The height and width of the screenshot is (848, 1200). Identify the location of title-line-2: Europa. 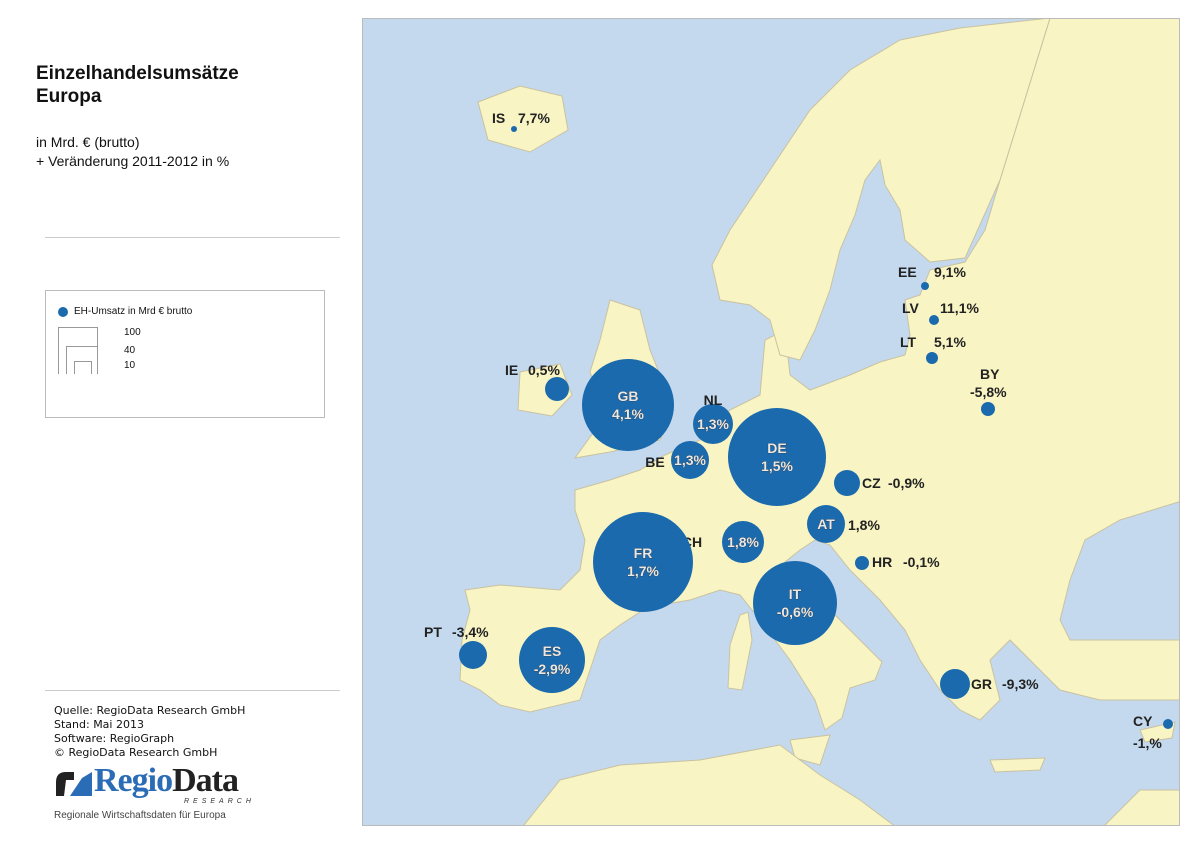
(69, 96).